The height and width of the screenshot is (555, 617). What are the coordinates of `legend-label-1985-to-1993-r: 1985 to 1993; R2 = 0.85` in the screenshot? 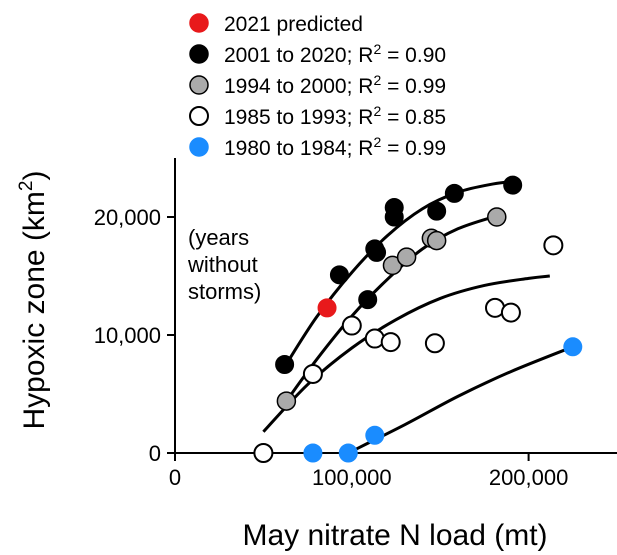 It's located at (335, 116).